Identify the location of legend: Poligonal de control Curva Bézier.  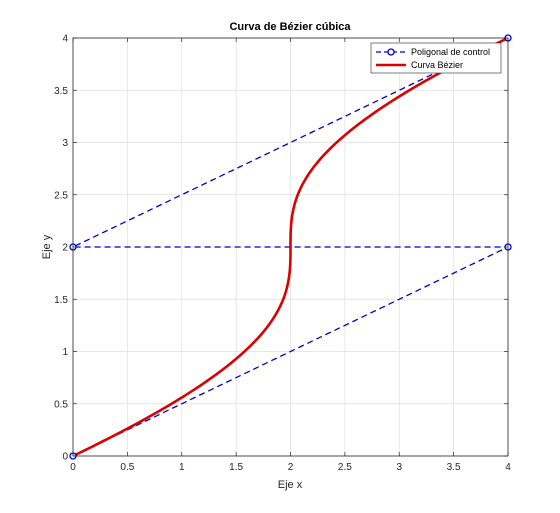
(436, 58).